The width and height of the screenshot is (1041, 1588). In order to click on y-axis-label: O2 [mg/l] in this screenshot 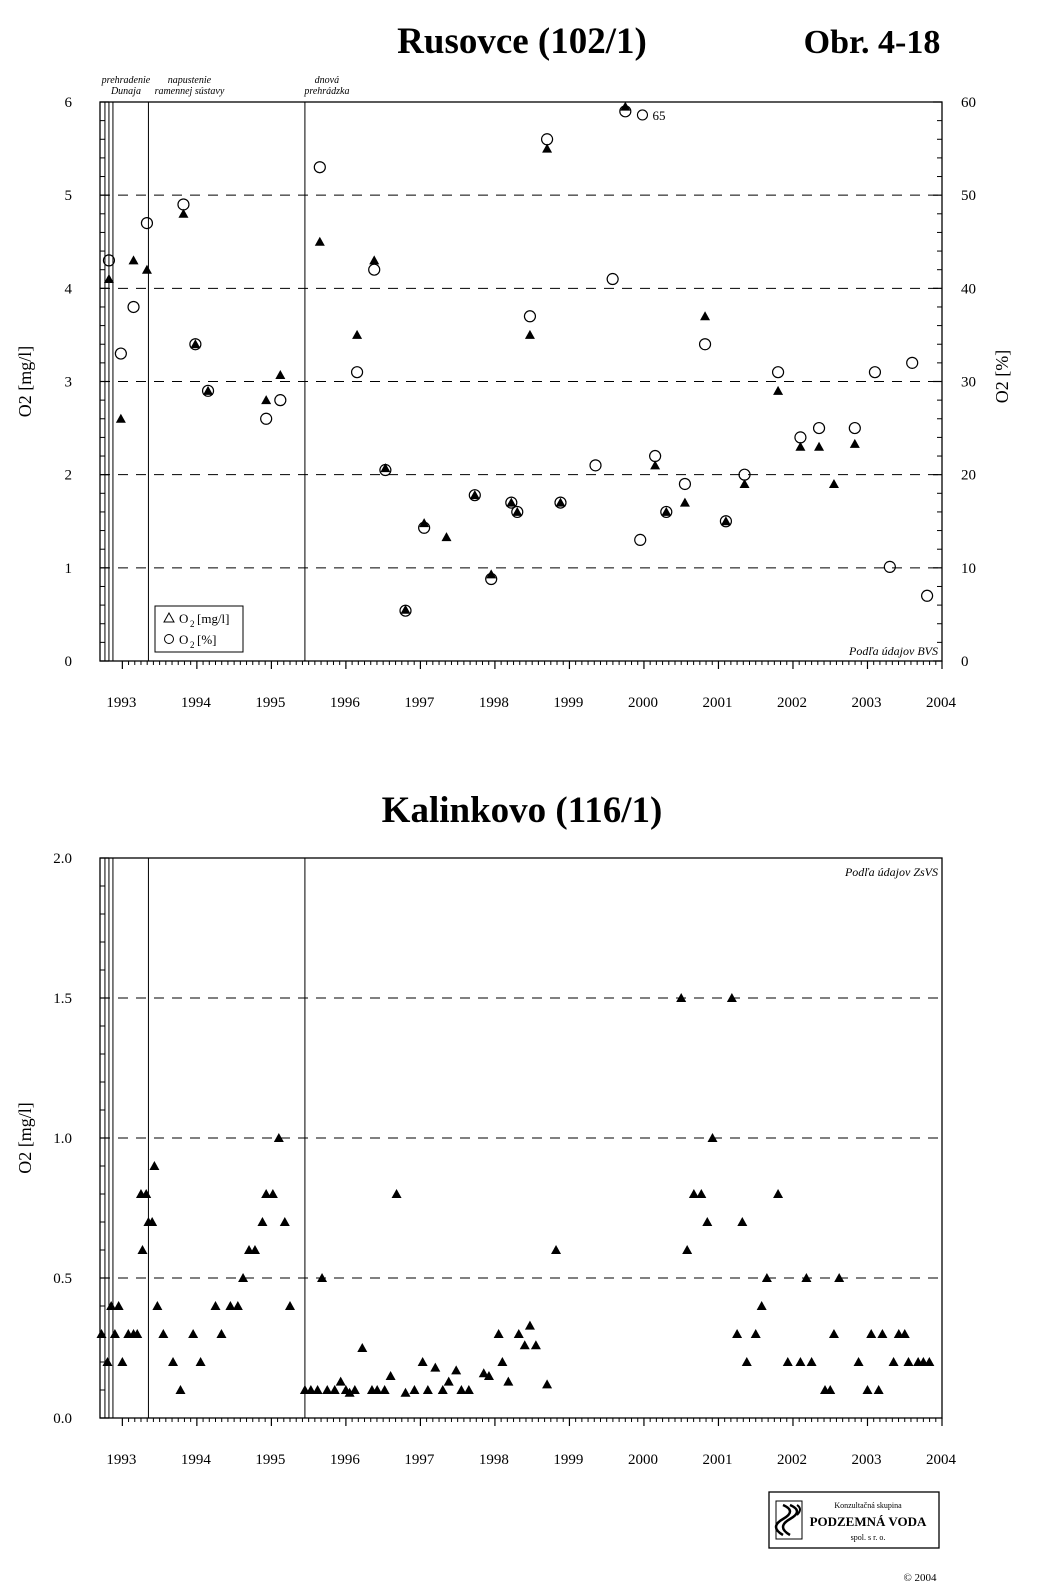, I will do `click(25, 382)`.